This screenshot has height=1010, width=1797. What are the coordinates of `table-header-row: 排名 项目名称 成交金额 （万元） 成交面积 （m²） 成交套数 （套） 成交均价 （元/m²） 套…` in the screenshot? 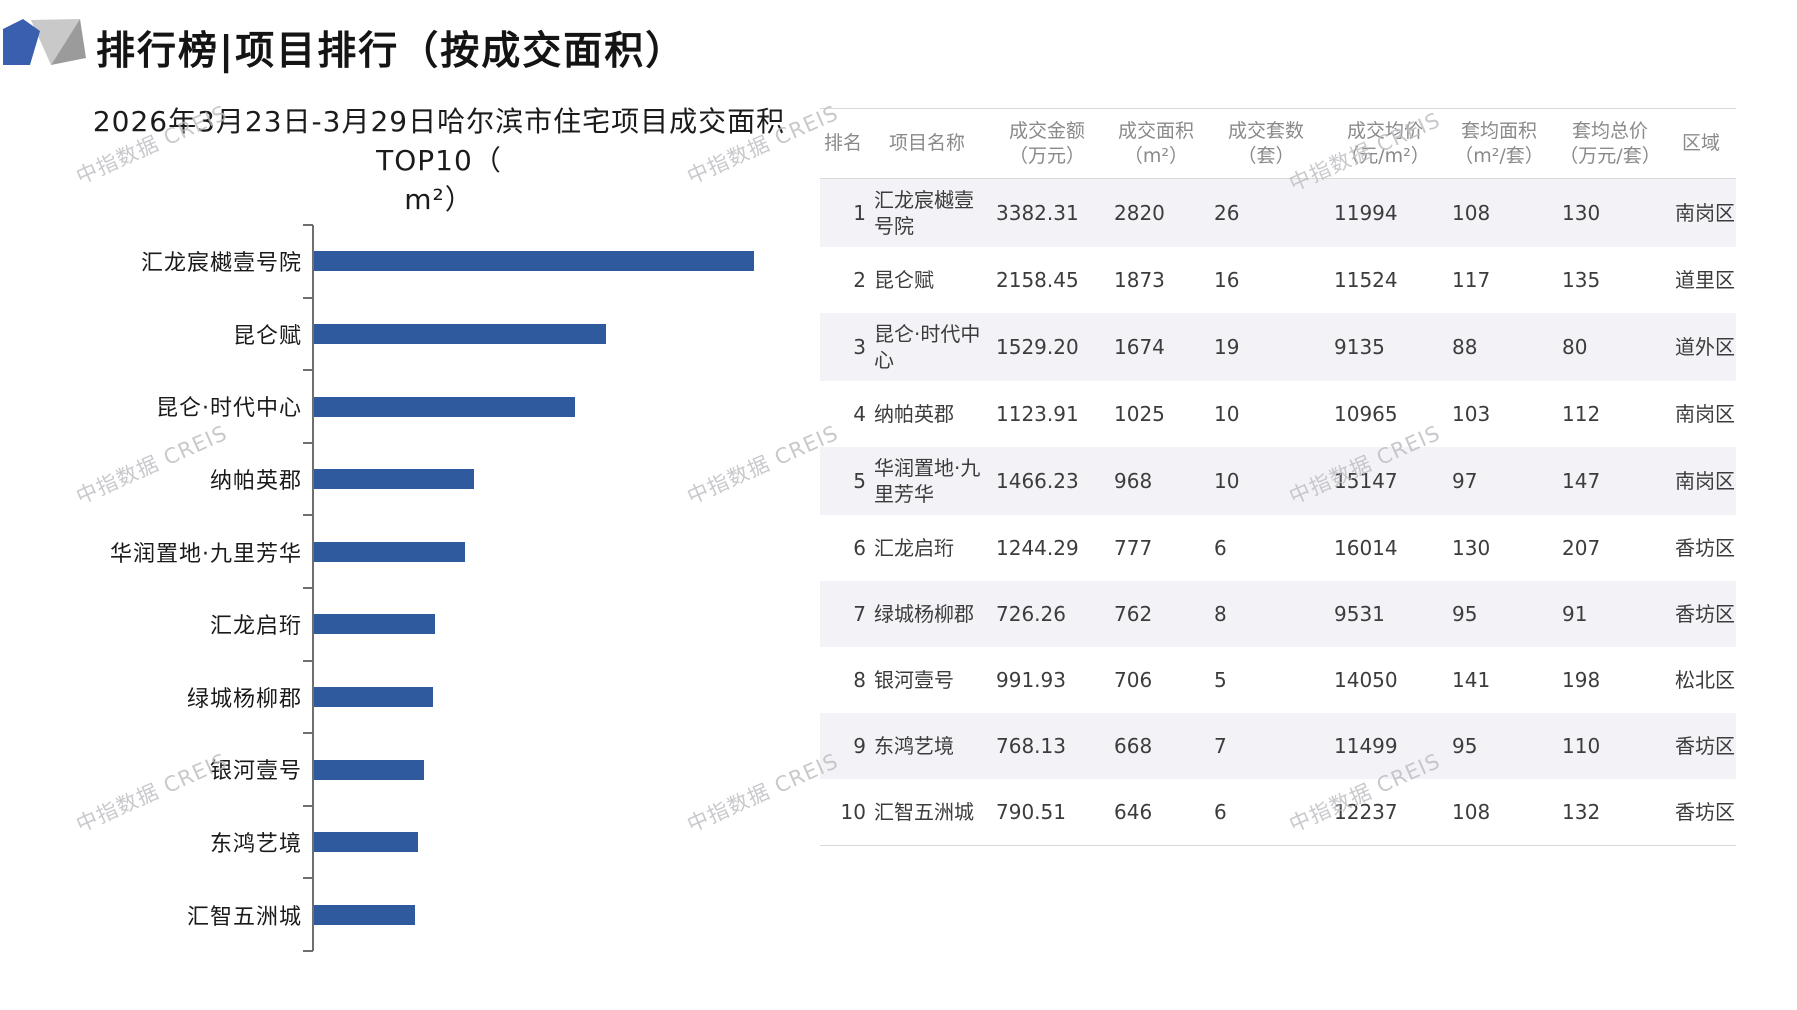 It's located at (1278, 144).